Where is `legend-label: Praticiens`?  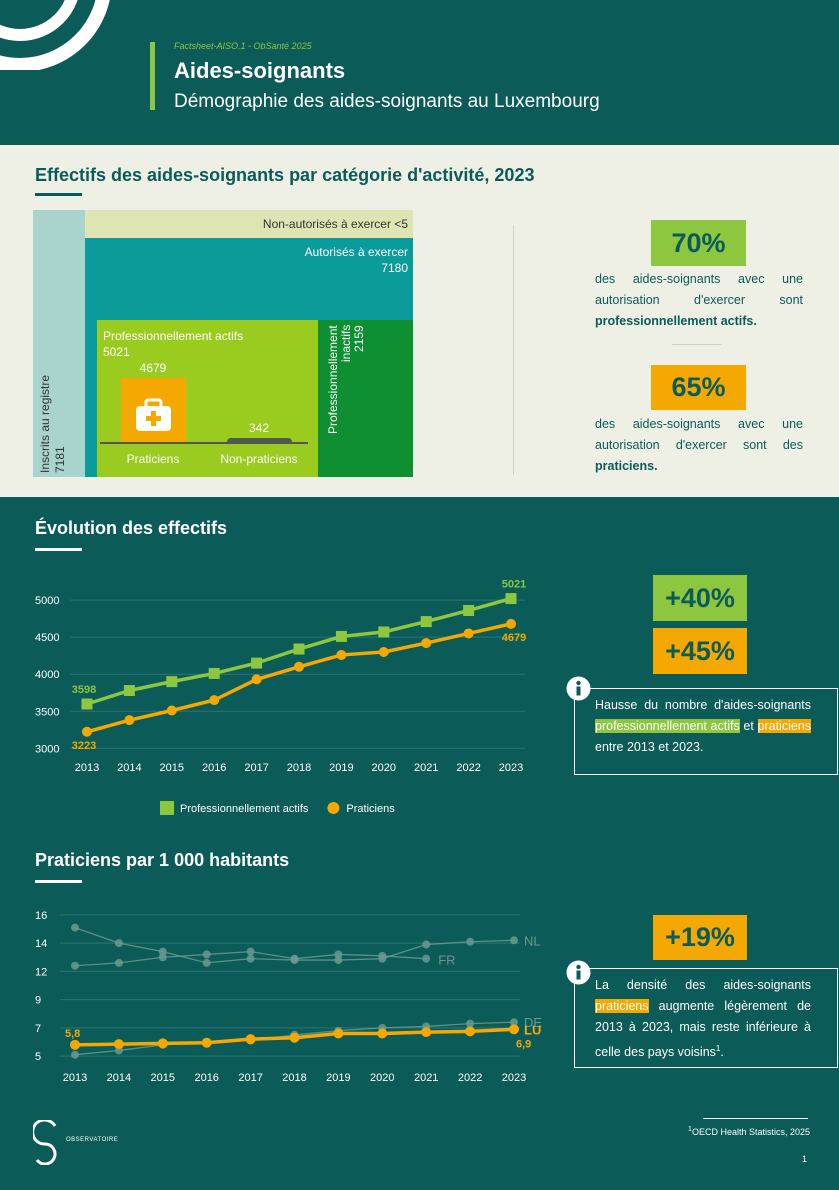
legend-label: Praticiens is located at coordinates (370, 809).